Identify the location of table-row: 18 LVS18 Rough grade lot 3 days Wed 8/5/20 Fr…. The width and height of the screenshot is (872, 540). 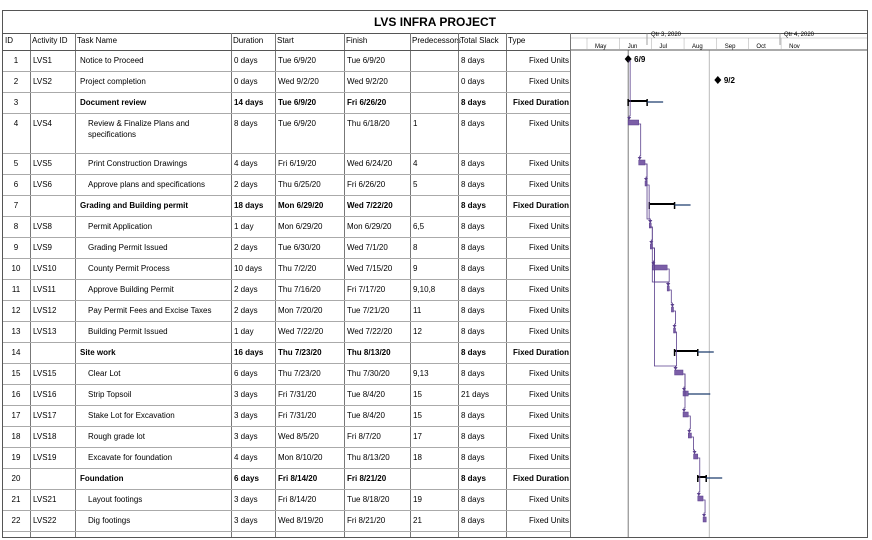
(286, 436).